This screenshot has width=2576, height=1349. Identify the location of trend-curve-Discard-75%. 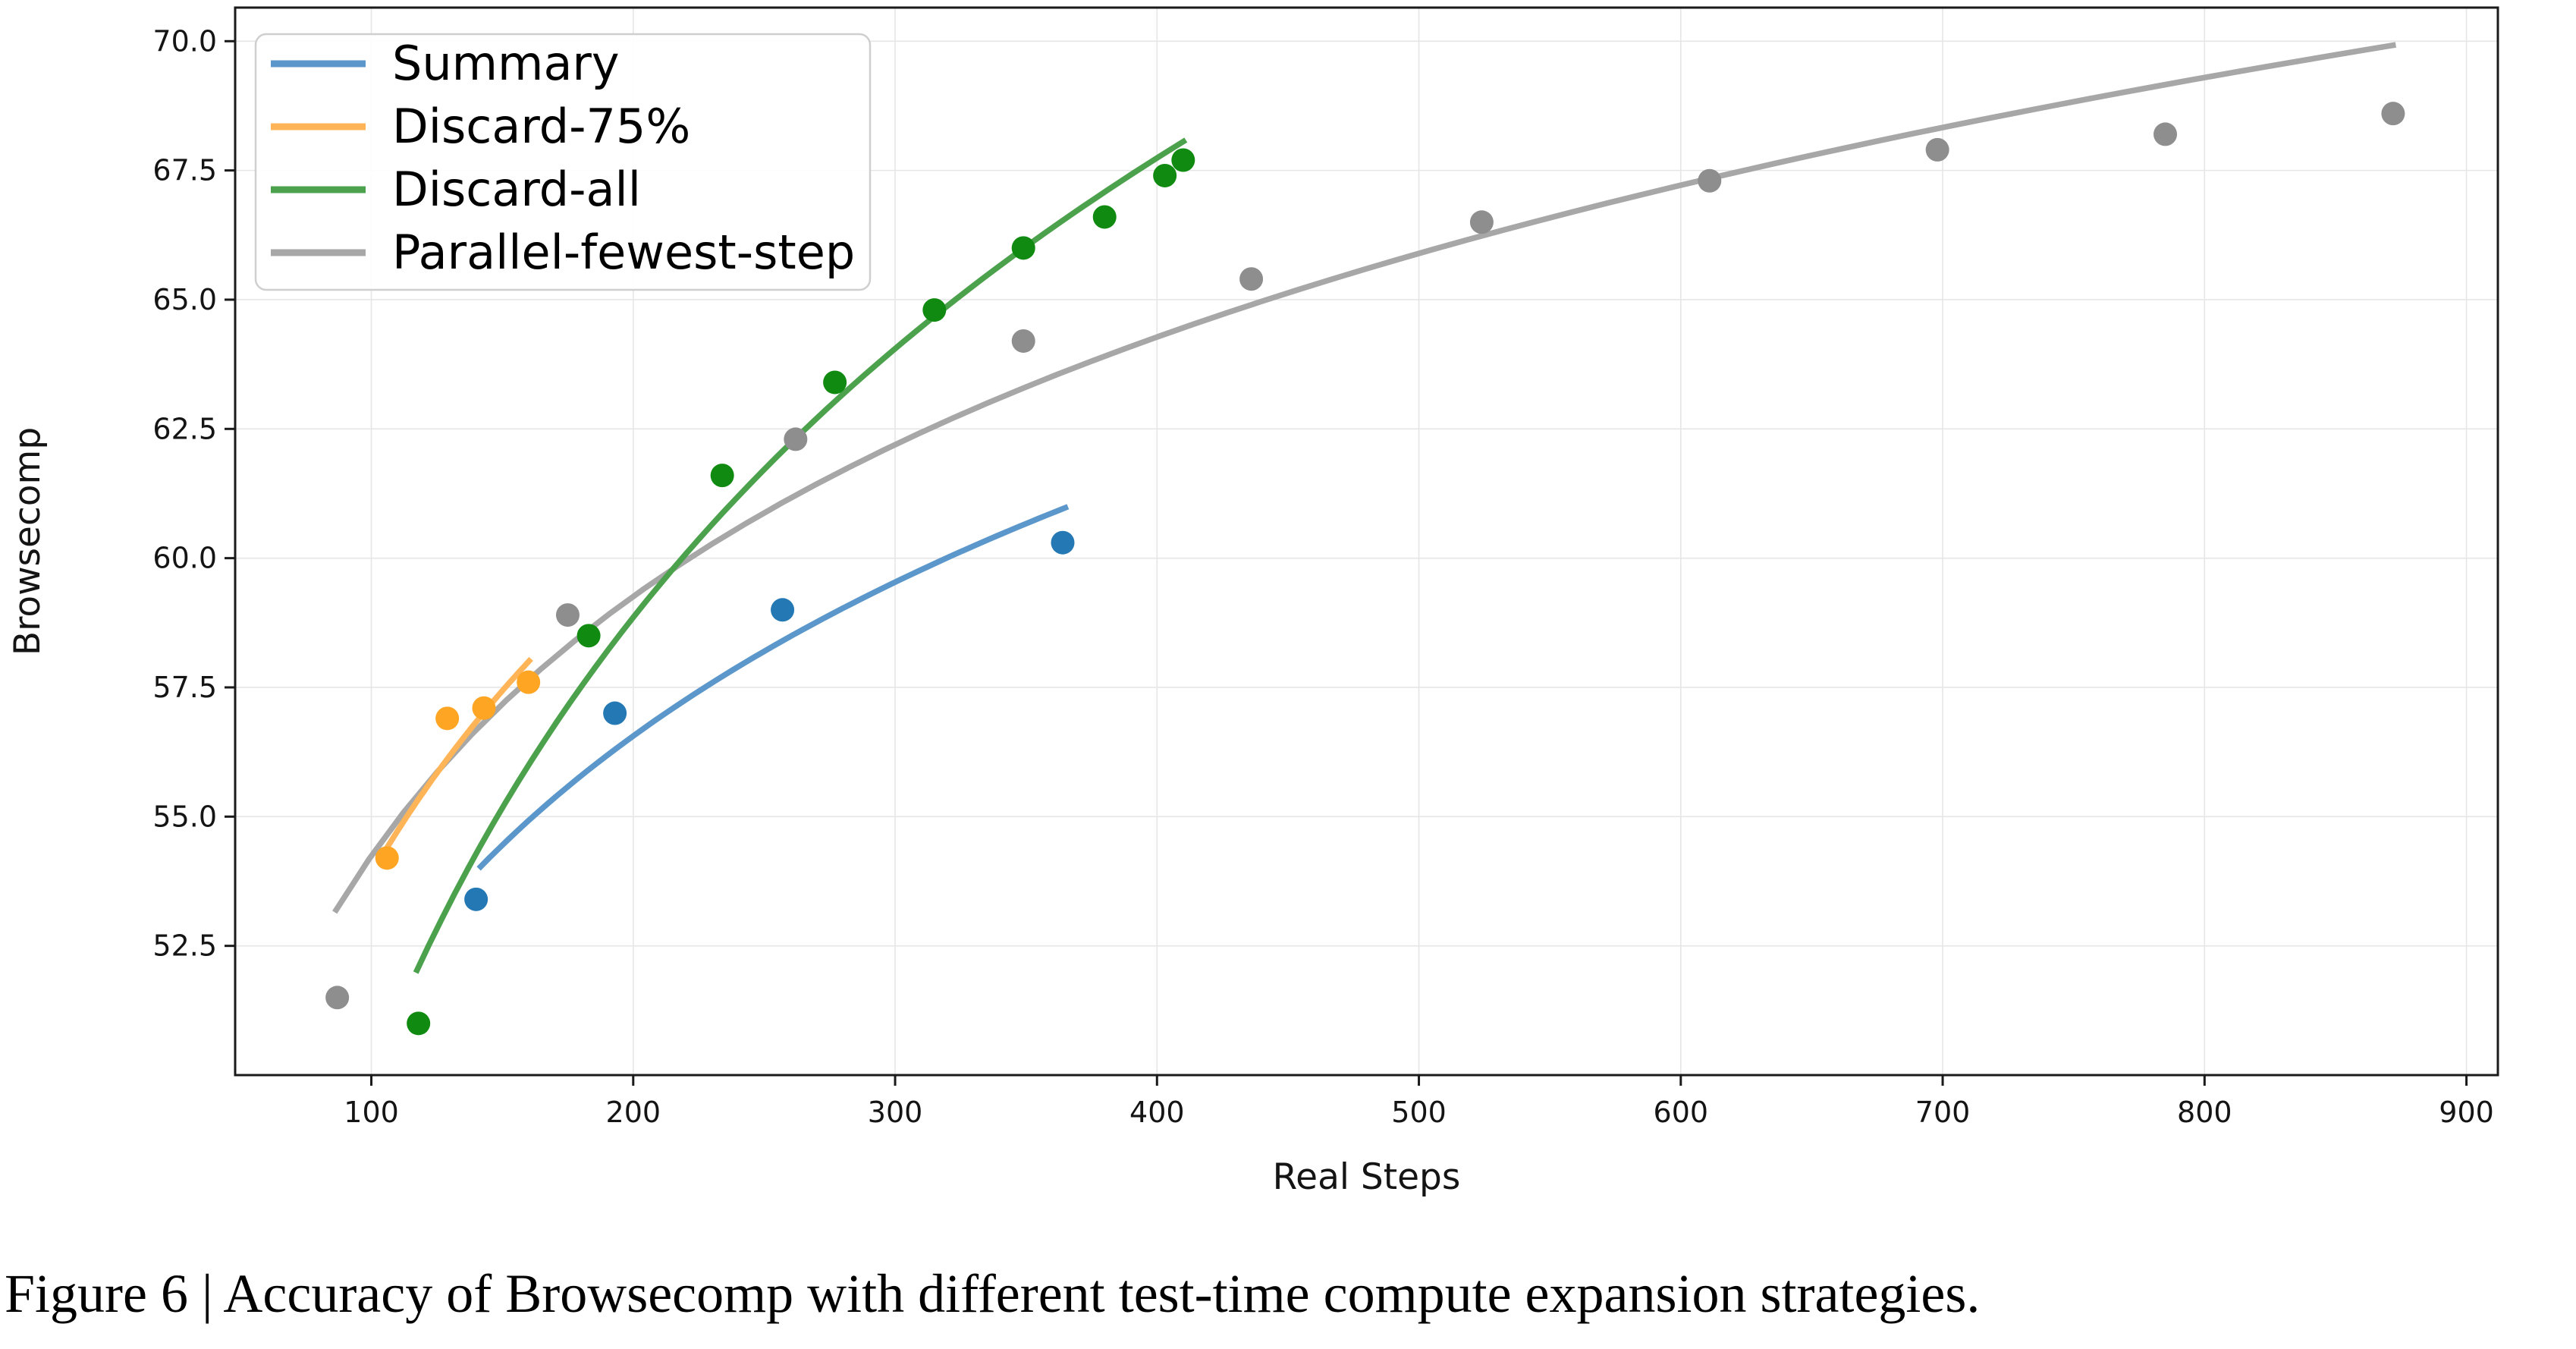
(457, 755).